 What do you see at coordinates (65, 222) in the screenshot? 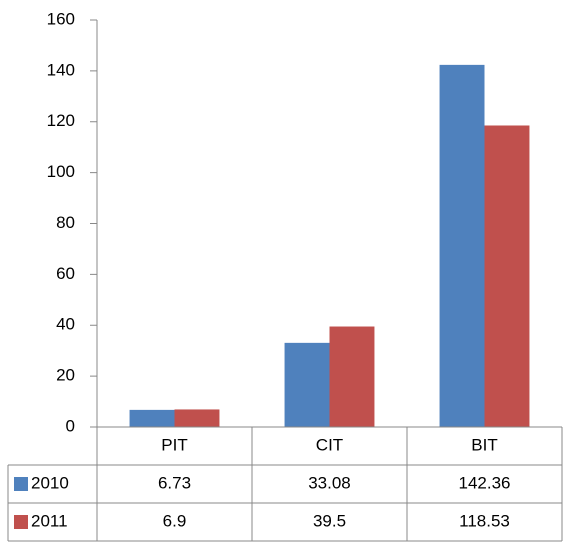
I see `y-tick-label: 80` at bounding box center [65, 222].